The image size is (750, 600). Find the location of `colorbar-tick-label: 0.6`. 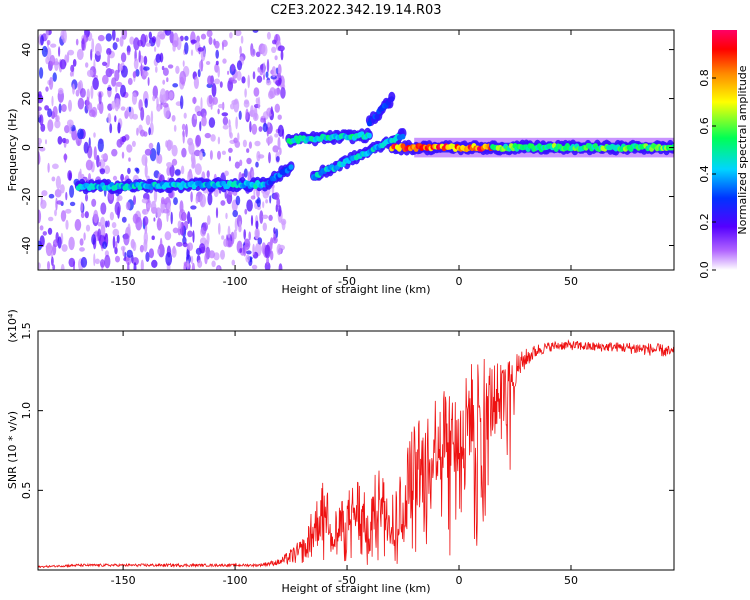

colorbar-tick-label: 0.6 is located at coordinates (704, 126).